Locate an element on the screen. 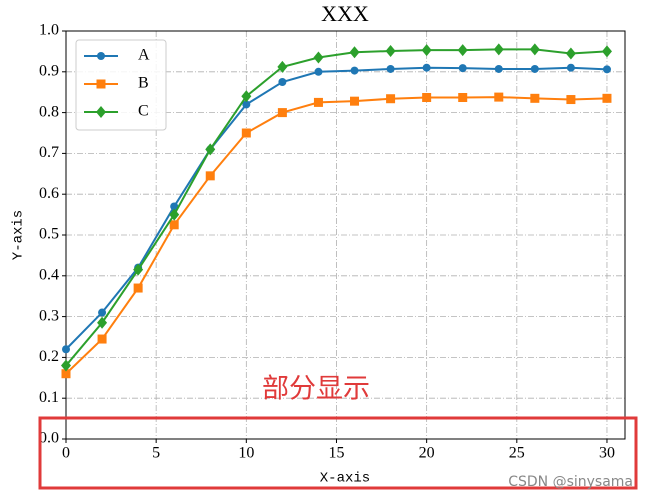  watermark: CSDN @sinysama is located at coordinates (570, 482).